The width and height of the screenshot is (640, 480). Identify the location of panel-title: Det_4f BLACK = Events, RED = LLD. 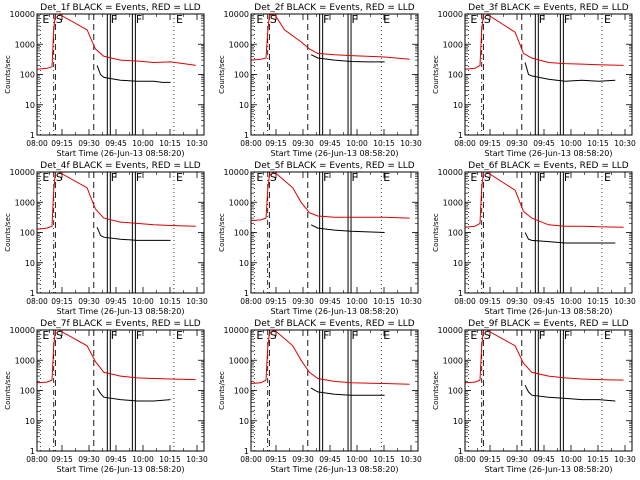
(120, 166).